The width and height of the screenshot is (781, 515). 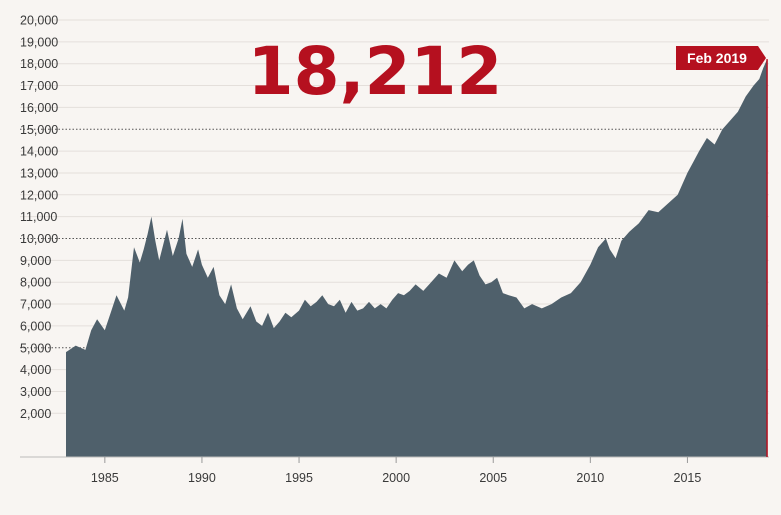 I want to click on y-tick-label: 4,000, so click(x=35, y=370).